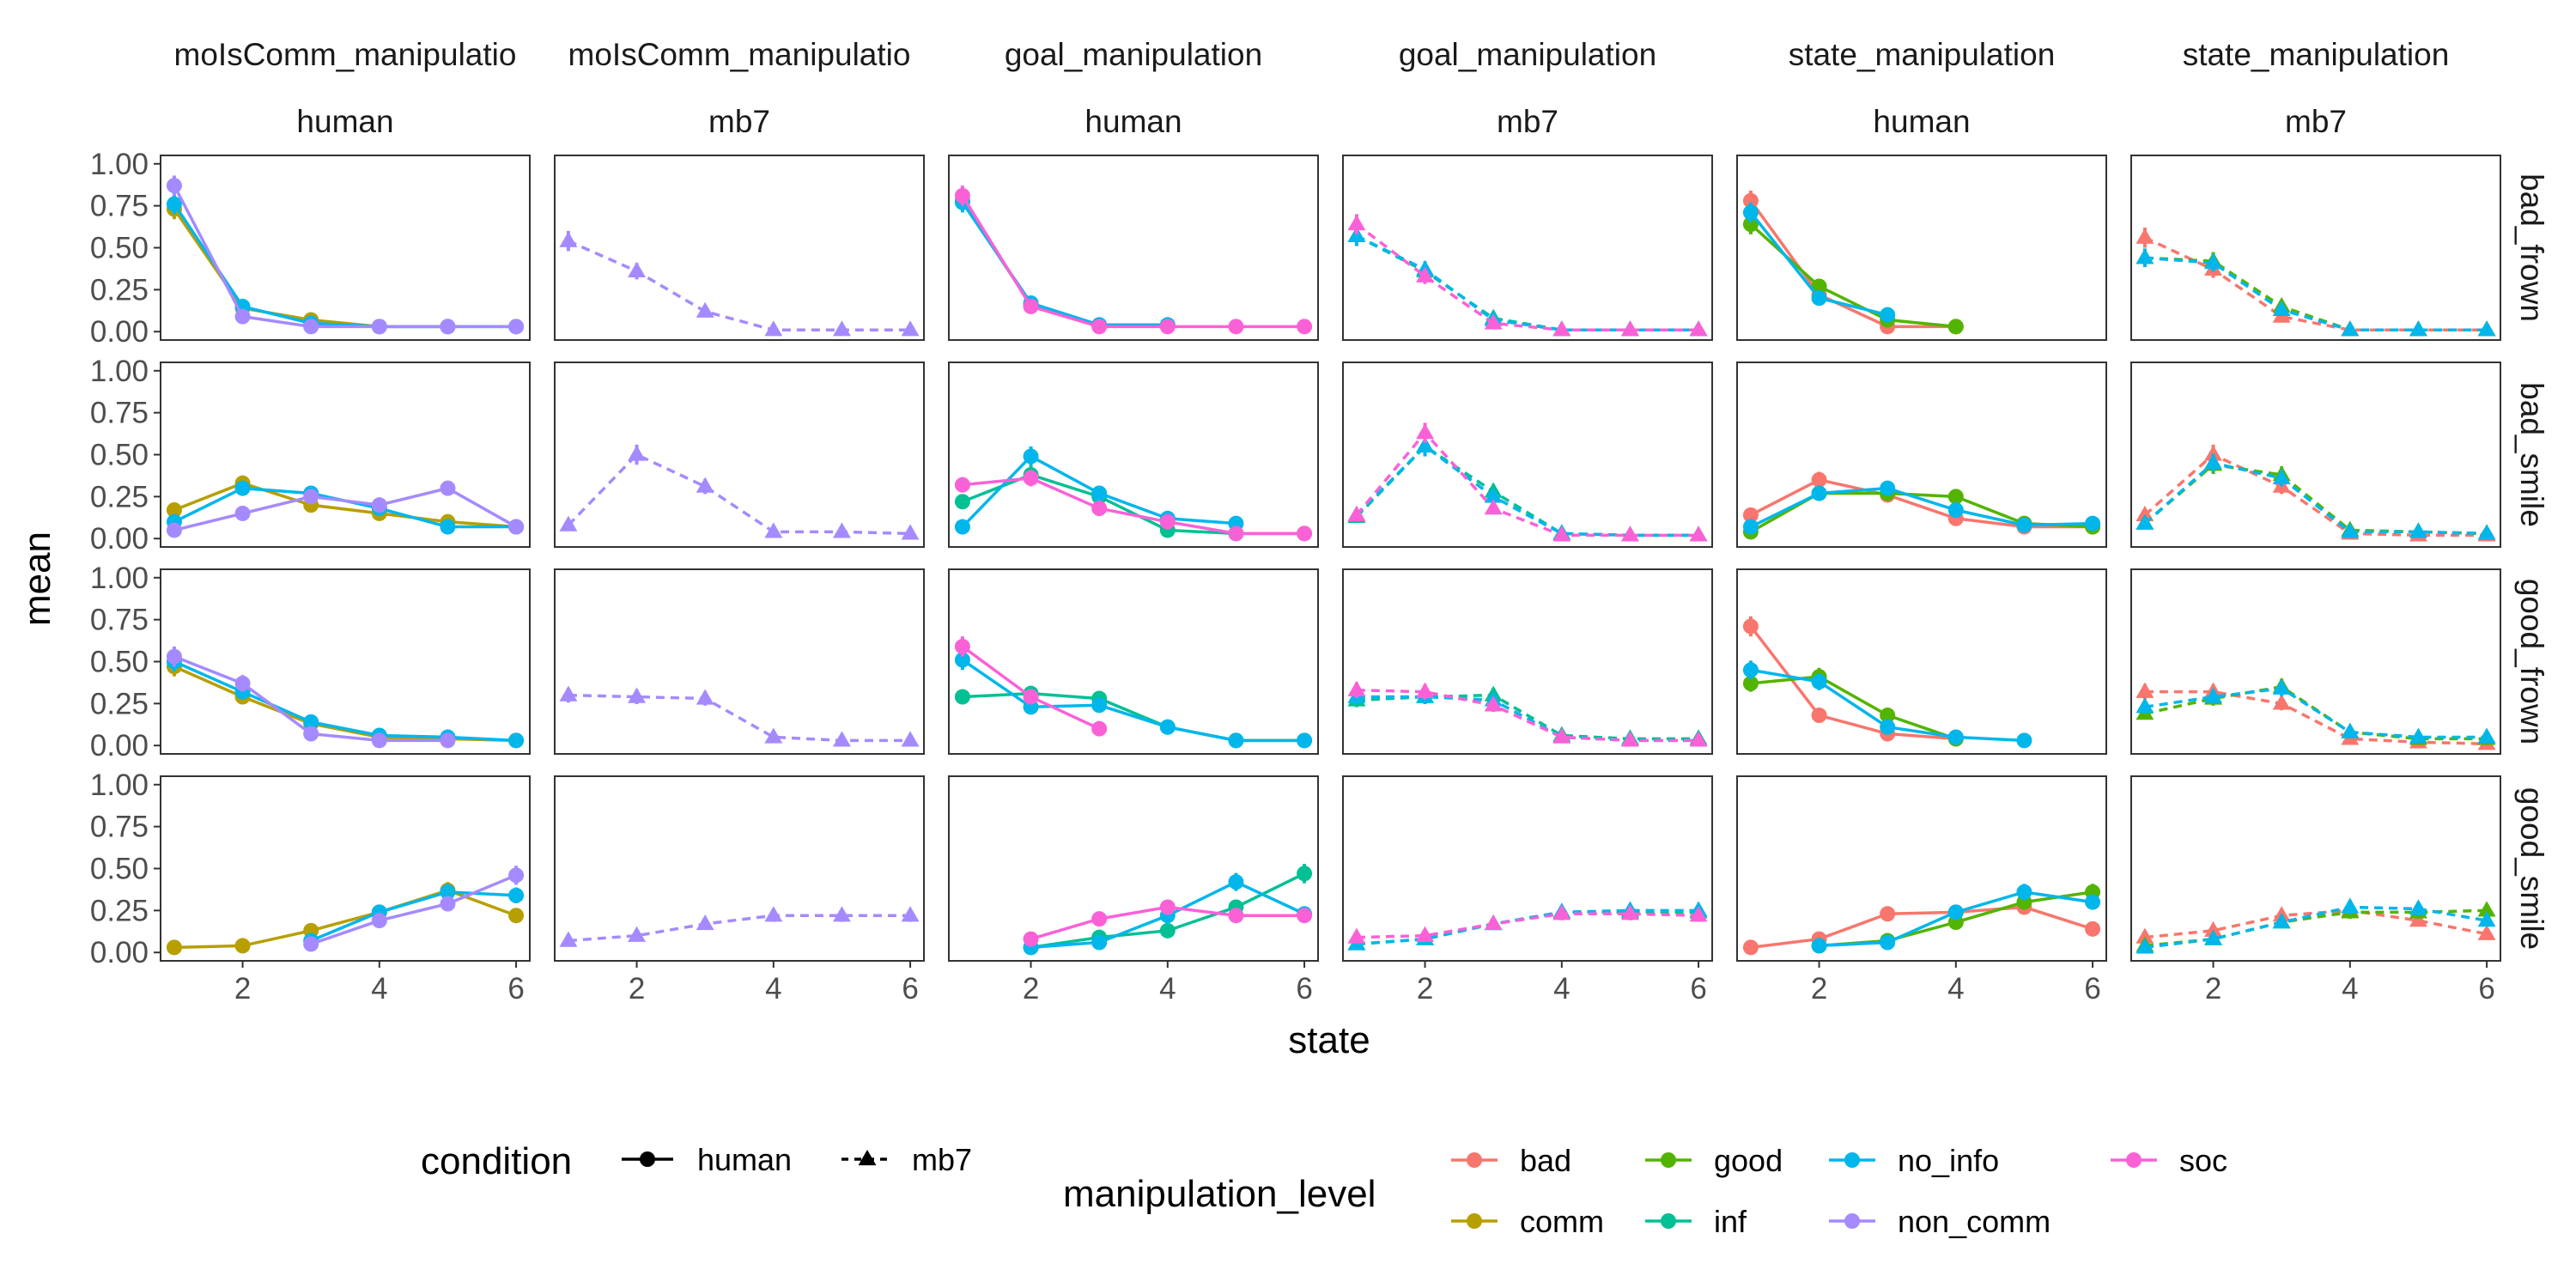 The height and width of the screenshot is (1288, 2576). I want to click on legend-level-key-point, so click(1852, 1221).